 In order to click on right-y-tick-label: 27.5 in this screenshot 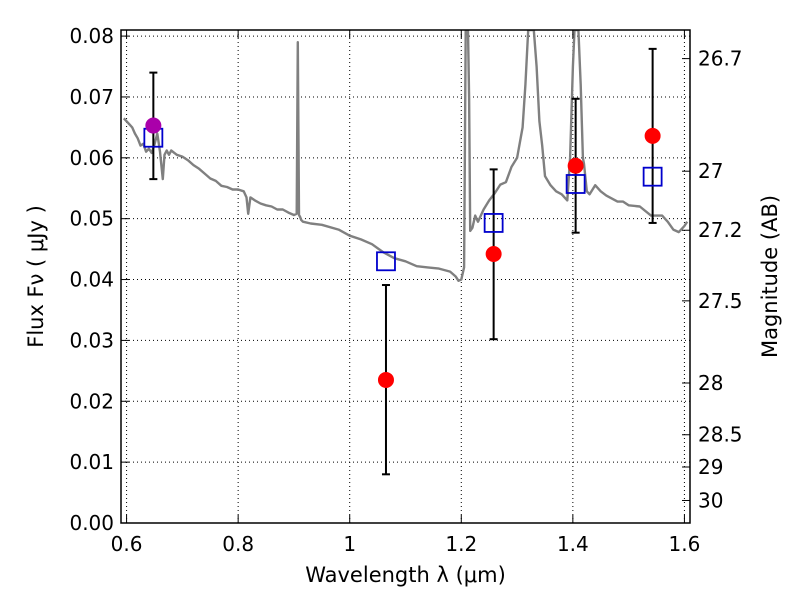, I will do `click(720, 301)`.